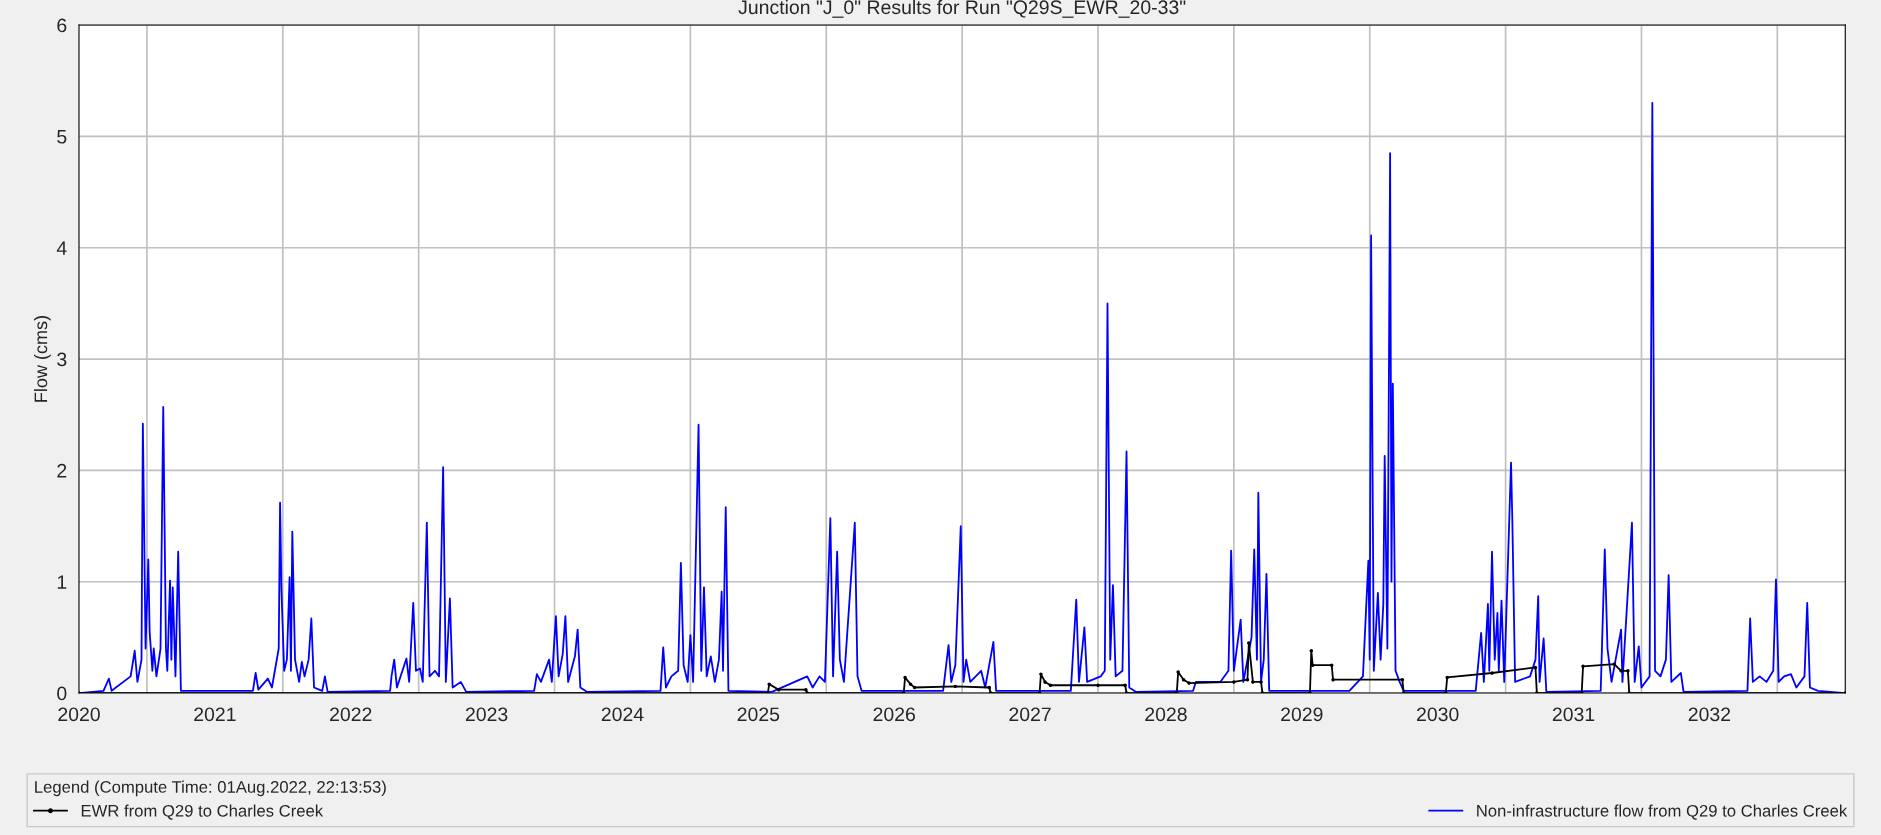 The image size is (1881, 835). Describe the element at coordinates (351, 714) in the screenshot. I see `x-tick-label: 2022` at that location.